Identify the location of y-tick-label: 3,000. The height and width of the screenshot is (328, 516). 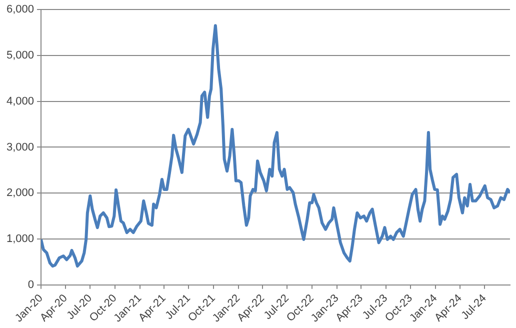
(20, 147).